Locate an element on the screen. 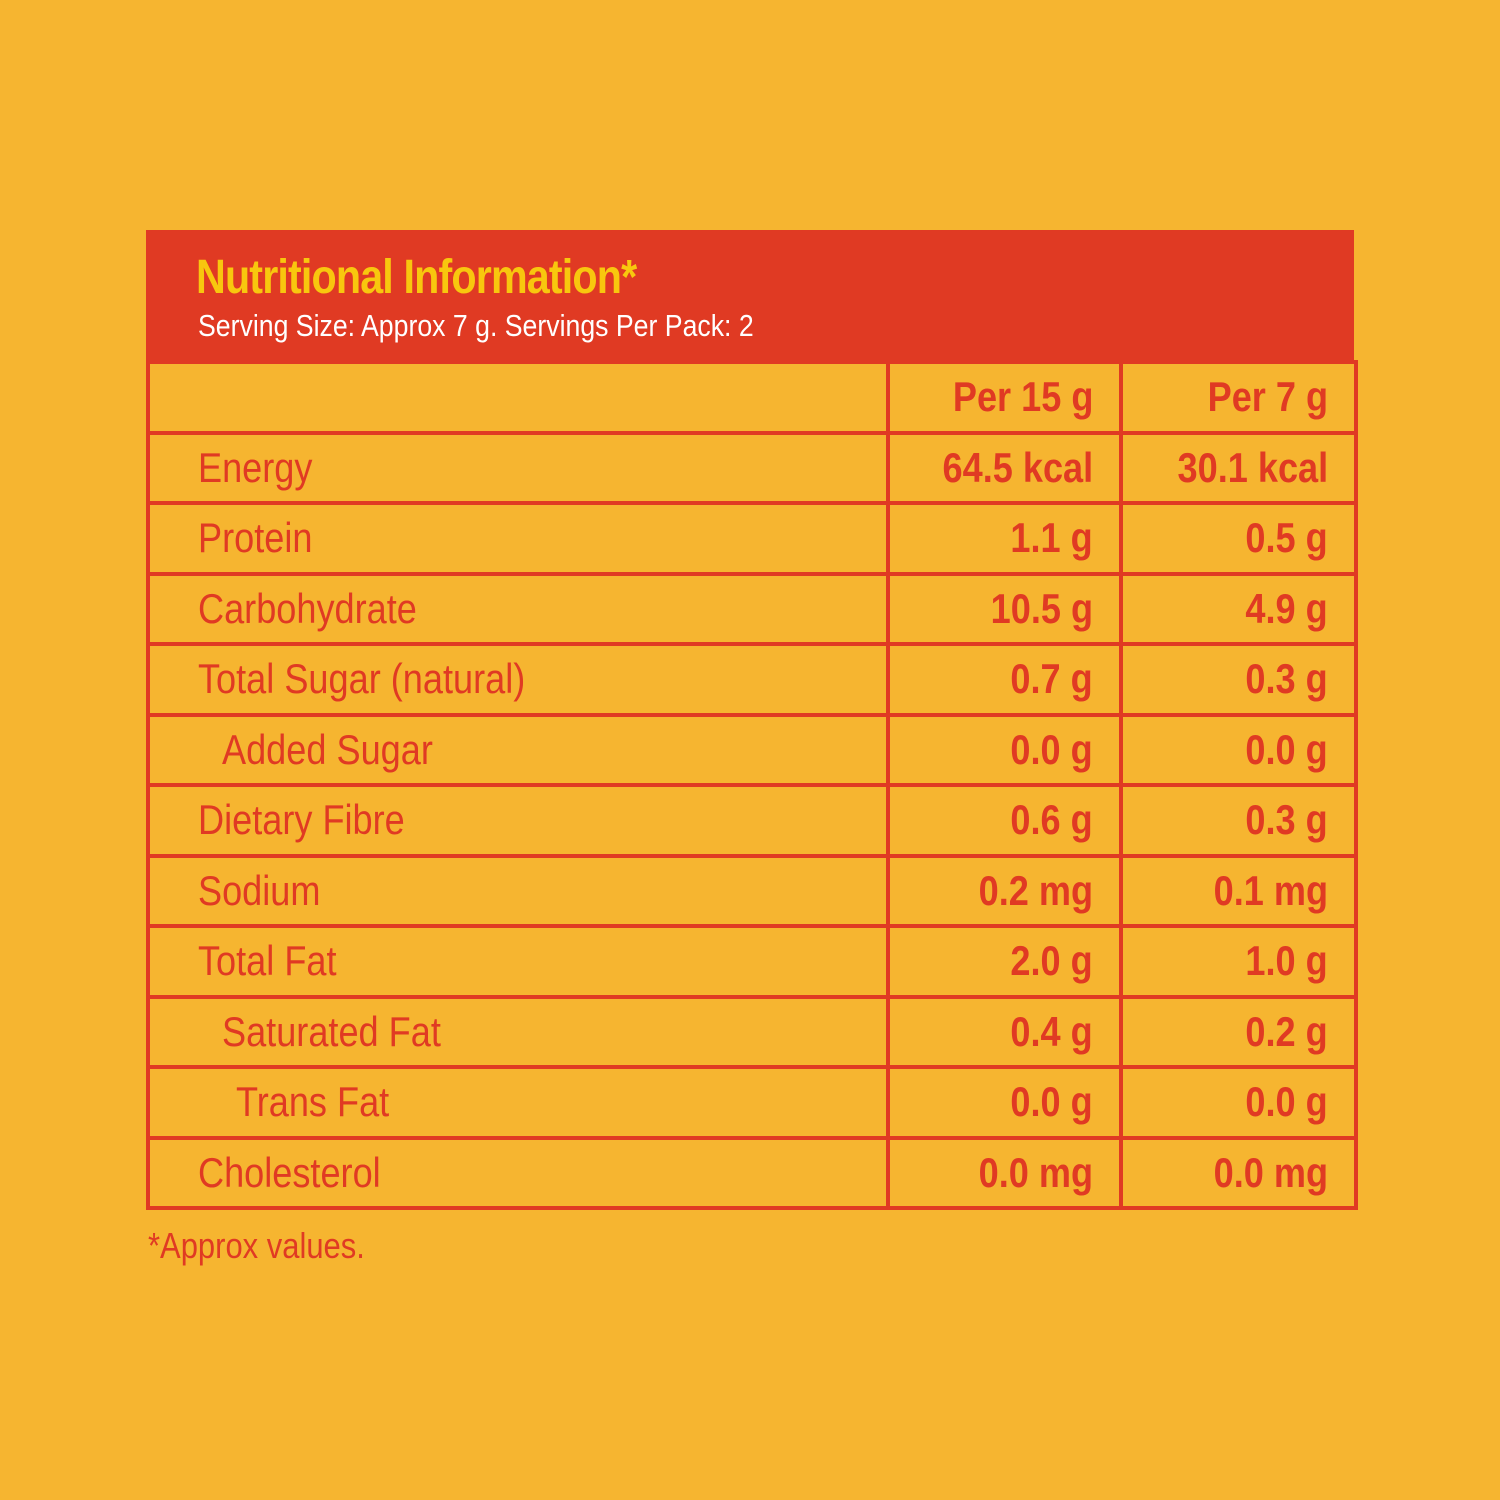 This screenshot has height=1500, width=1500. table-row: Trans Fat 0.0 g 0.0 g is located at coordinates (752, 1102).